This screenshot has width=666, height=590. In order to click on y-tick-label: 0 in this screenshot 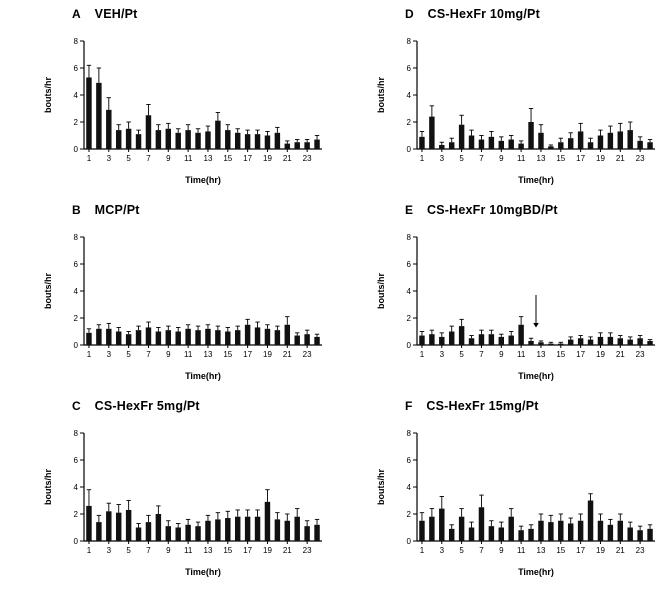, I will do `click(409, 149)`.